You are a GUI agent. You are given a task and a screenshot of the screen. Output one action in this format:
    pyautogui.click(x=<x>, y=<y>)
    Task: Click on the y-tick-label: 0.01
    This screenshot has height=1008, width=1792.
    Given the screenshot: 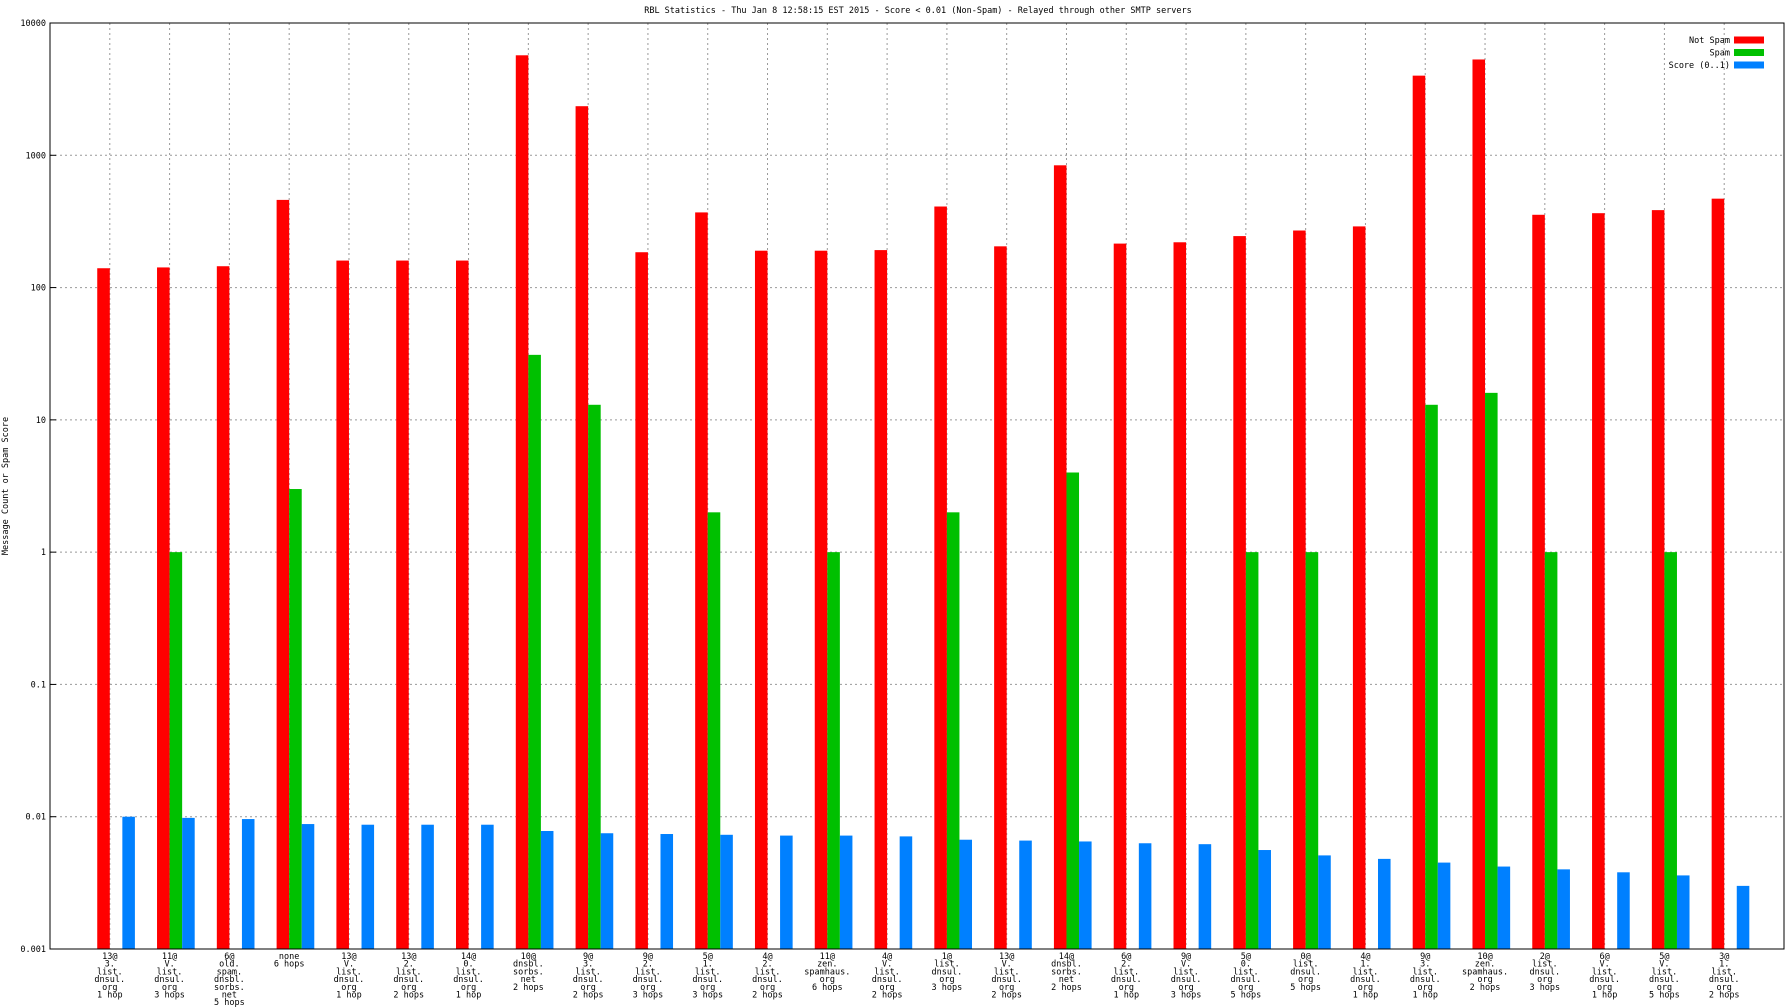 What is the action you would take?
    pyautogui.click(x=36, y=818)
    